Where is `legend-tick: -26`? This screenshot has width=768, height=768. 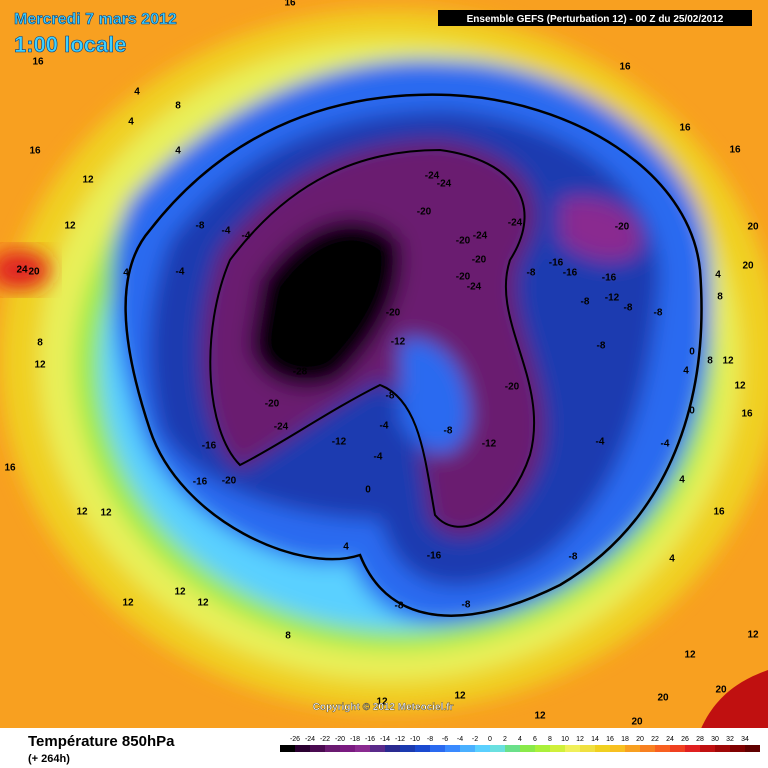 legend-tick: -26 is located at coordinates (295, 739).